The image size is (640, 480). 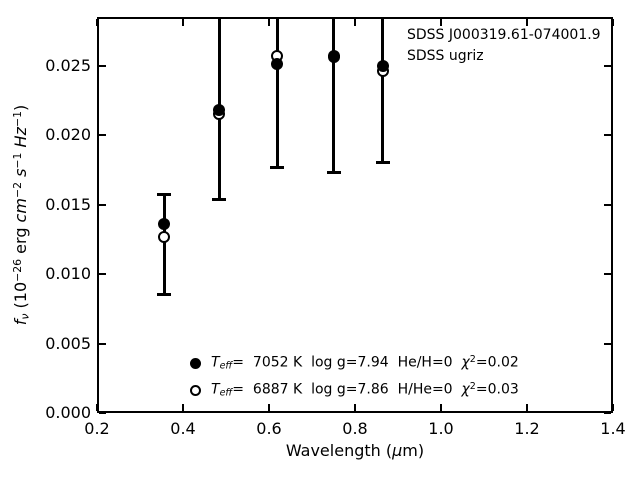 What do you see at coordinates (183, 428) in the screenshot?
I see `x-tick-label: 0.4` at bounding box center [183, 428].